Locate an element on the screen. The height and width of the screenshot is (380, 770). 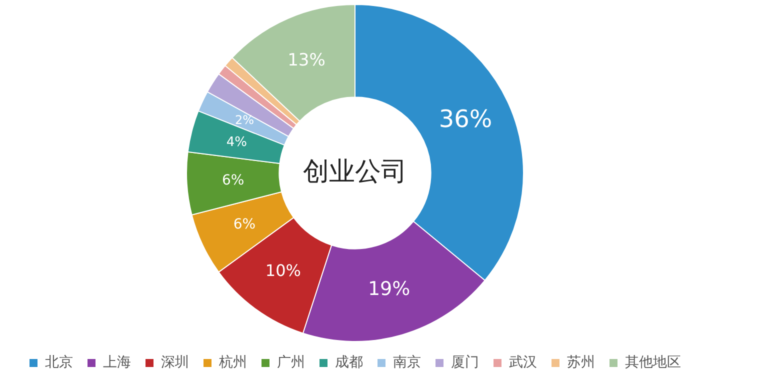
data-label: 19% is located at coordinates (389, 289).